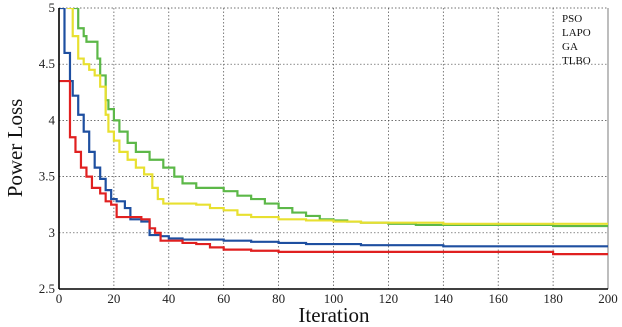 This screenshot has height=327, width=622. What do you see at coordinates (113, 298) in the screenshot?
I see `x-tick-label: 20` at bounding box center [113, 298].